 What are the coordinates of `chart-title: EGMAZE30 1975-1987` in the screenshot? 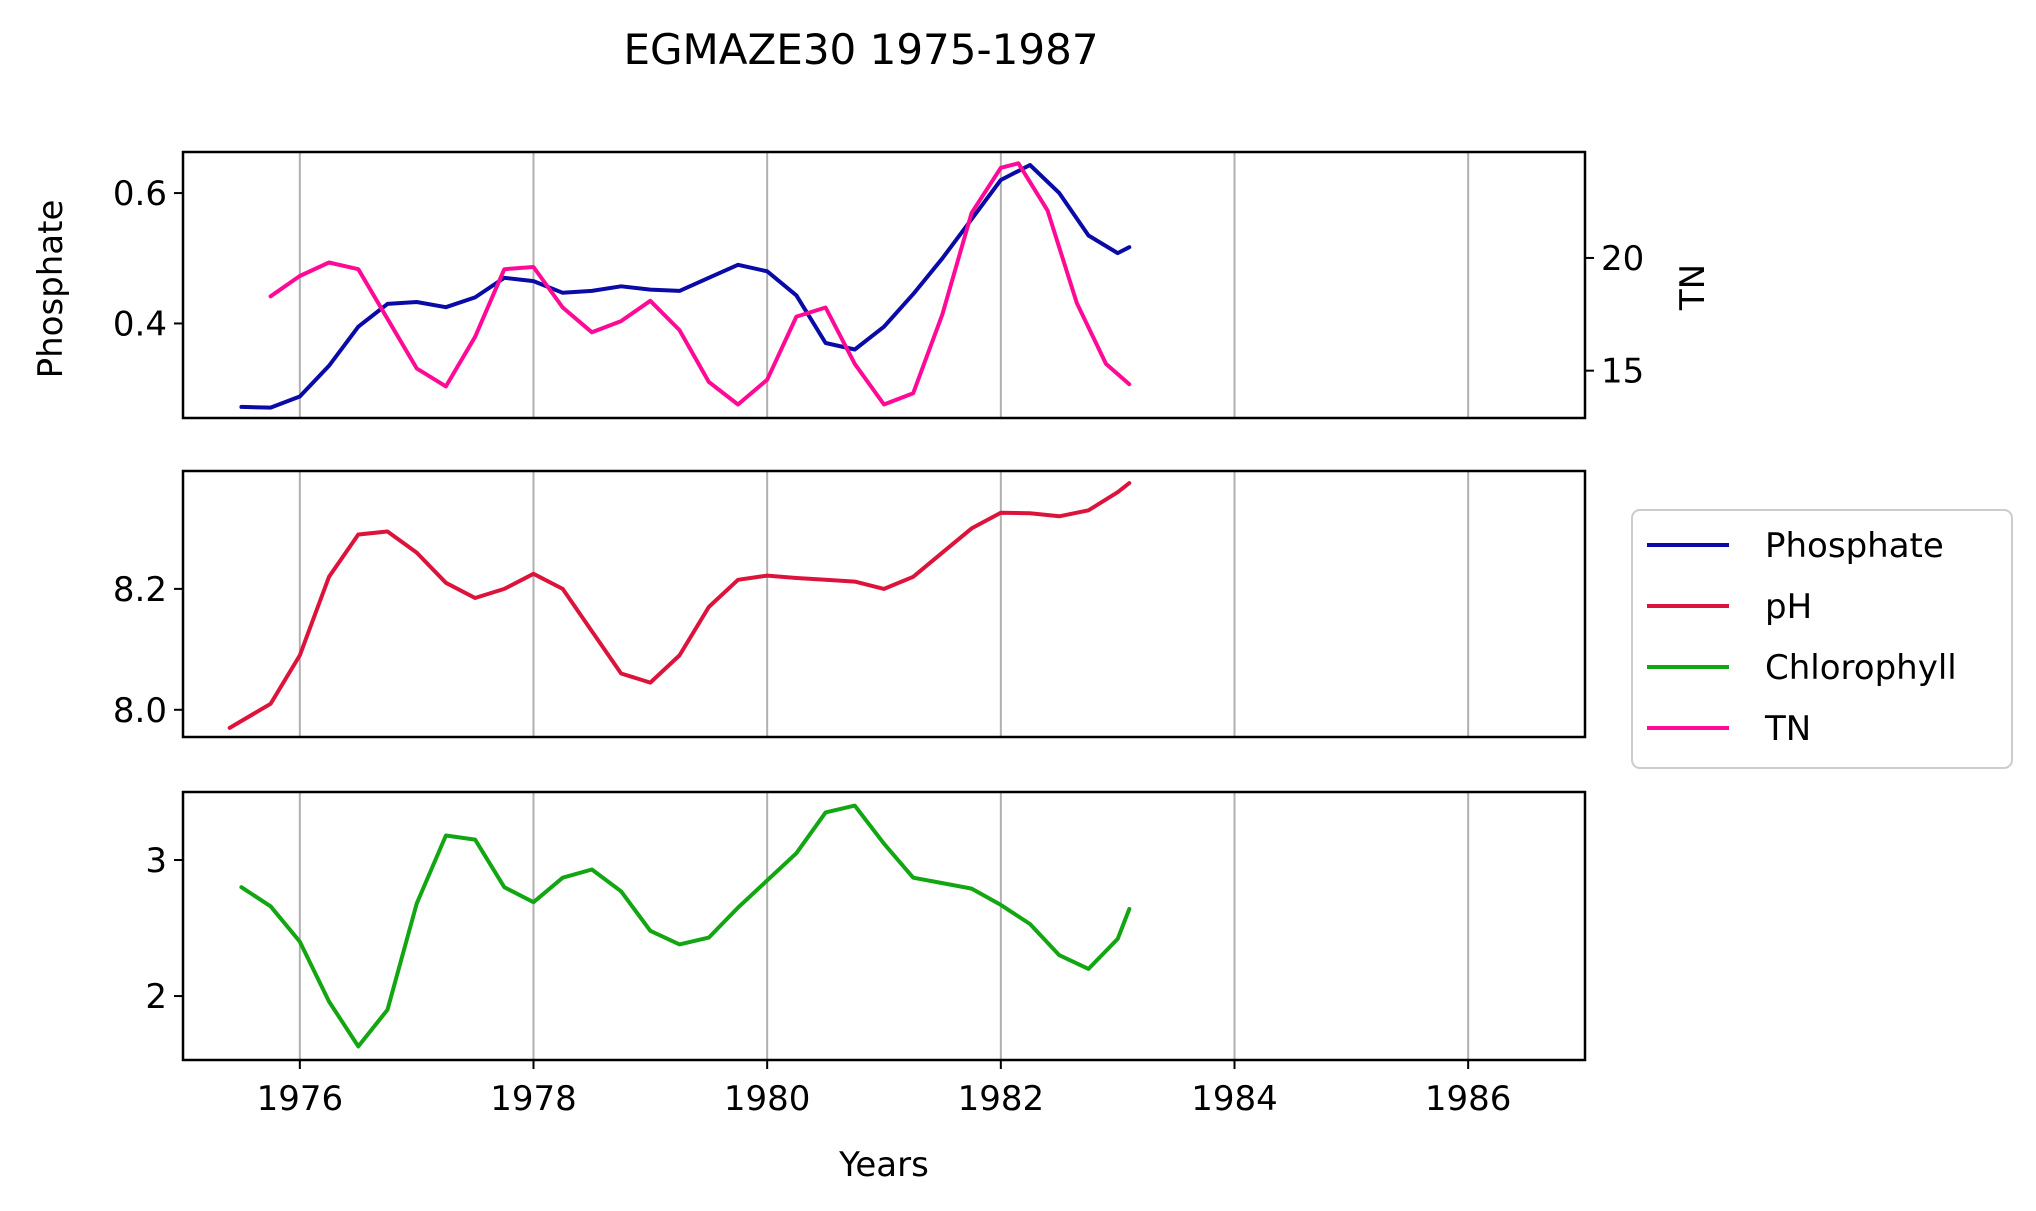 It's located at (860, 49).